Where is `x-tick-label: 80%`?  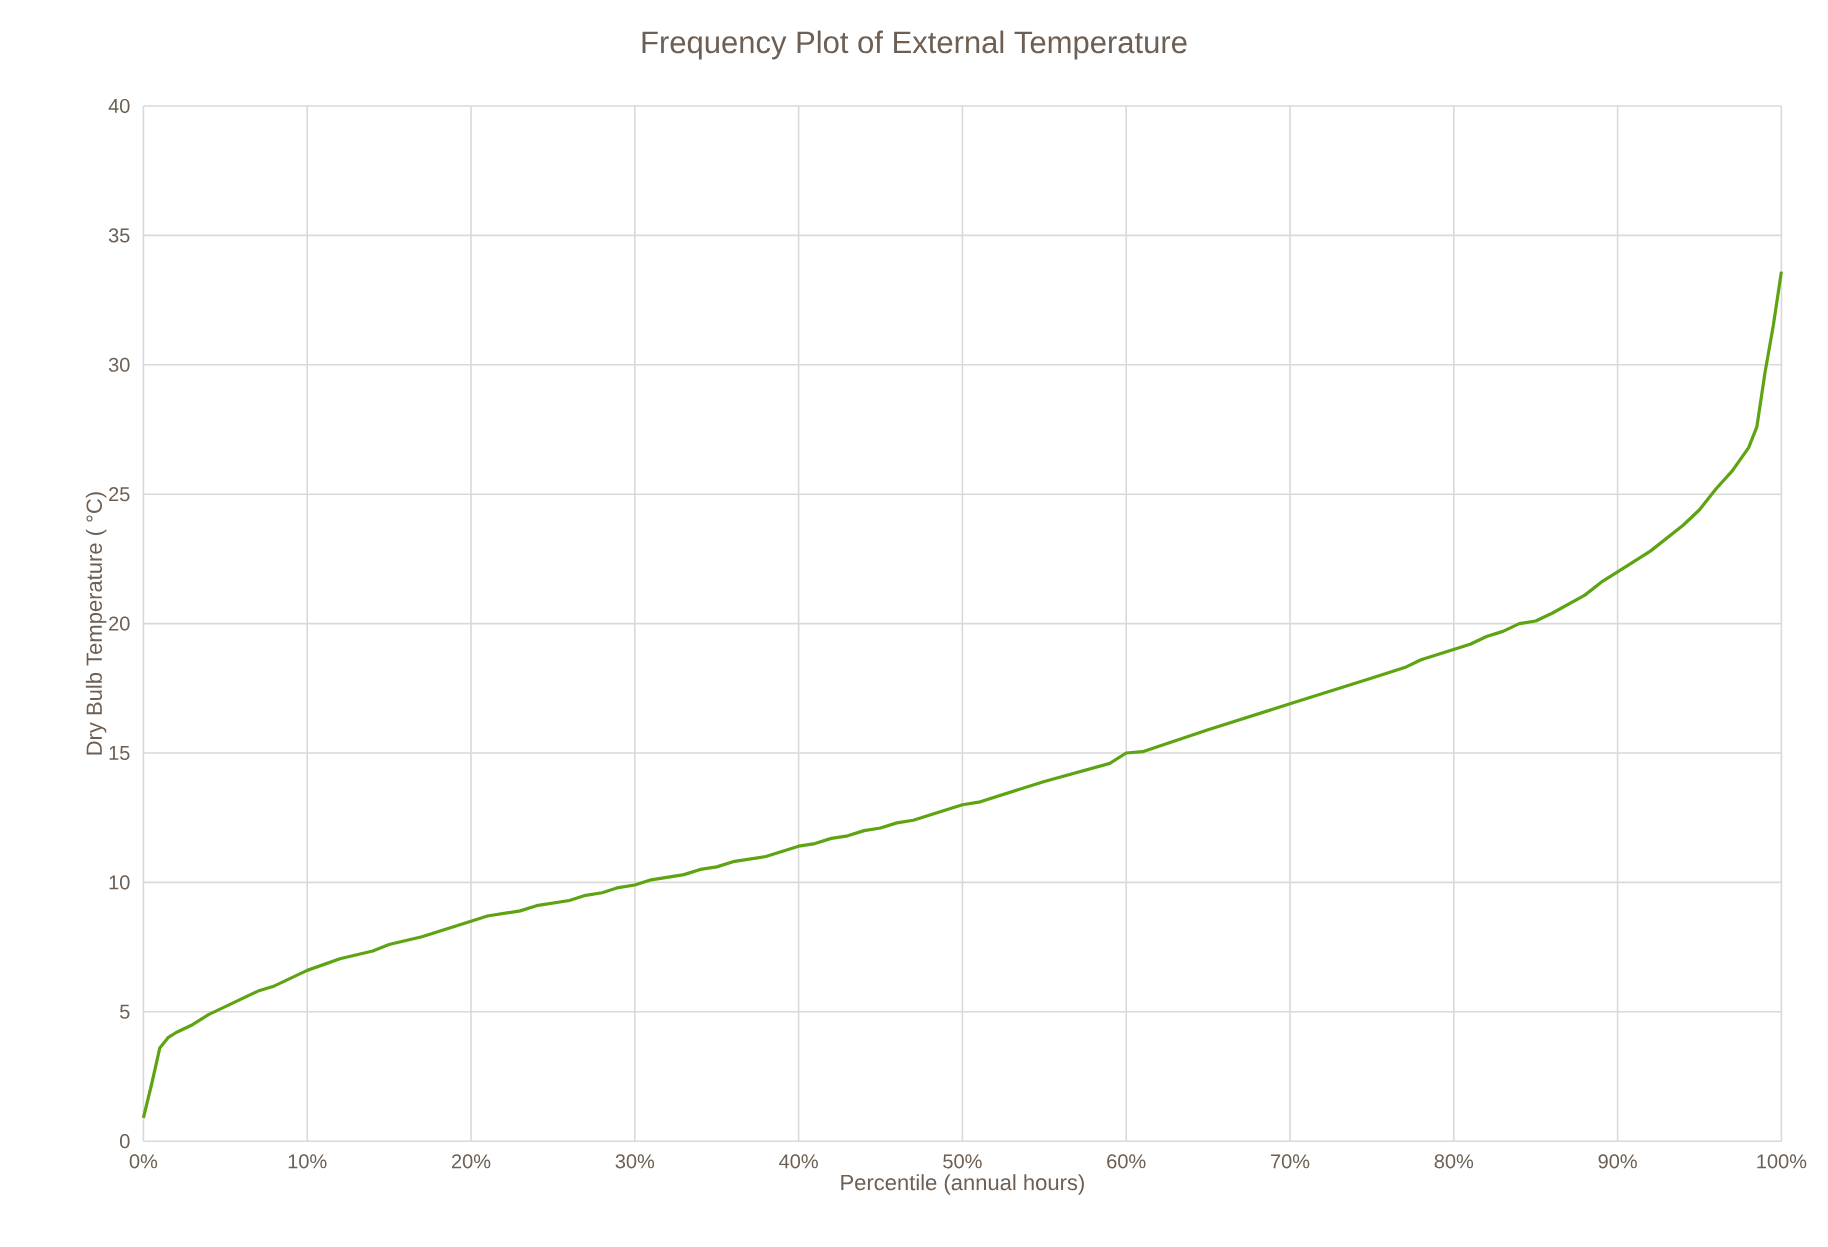
x-tick-label: 80% is located at coordinates (1454, 1161).